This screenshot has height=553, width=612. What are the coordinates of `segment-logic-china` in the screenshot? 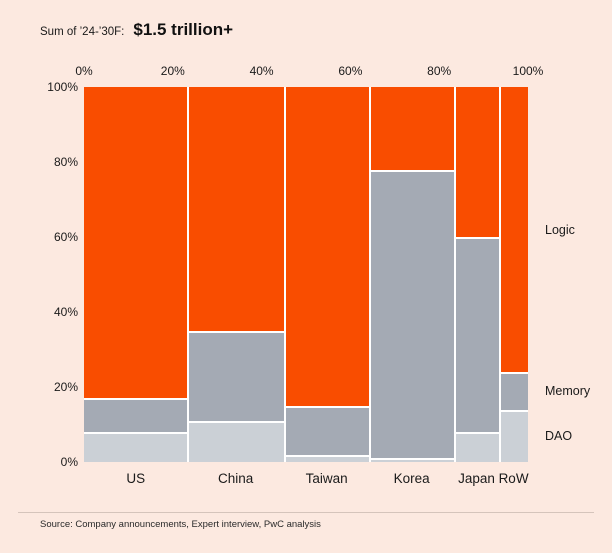 It's located at (236, 209).